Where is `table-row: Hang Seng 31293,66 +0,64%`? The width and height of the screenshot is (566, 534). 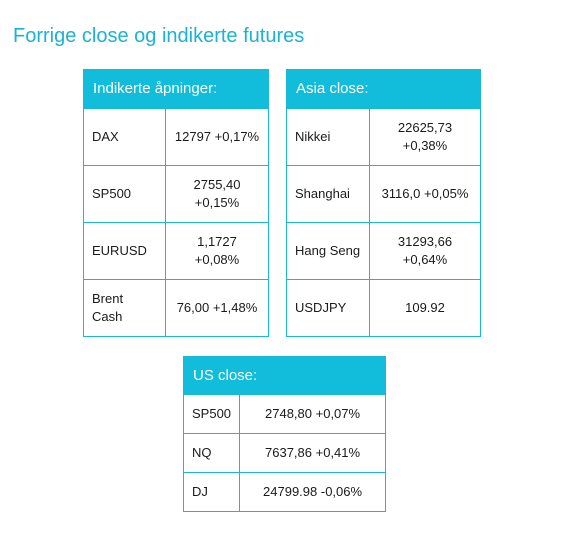 table-row: Hang Seng 31293,66 +0,64% is located at coordinates (383, 251).